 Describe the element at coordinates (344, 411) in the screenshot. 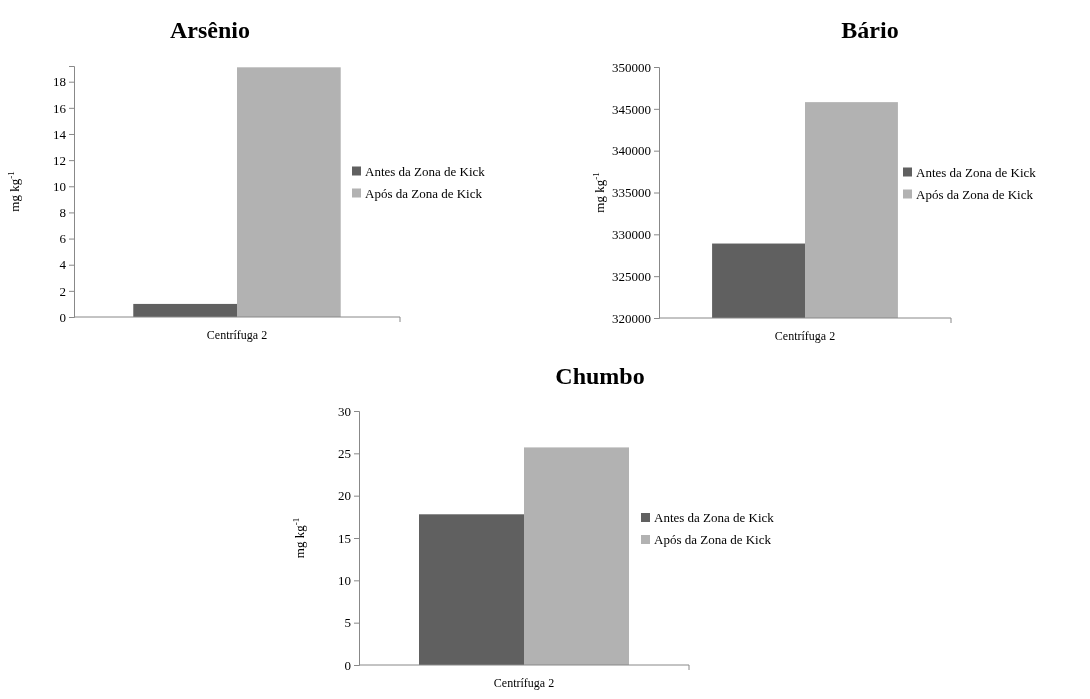

I see `y-tick-label: 30` at that location.